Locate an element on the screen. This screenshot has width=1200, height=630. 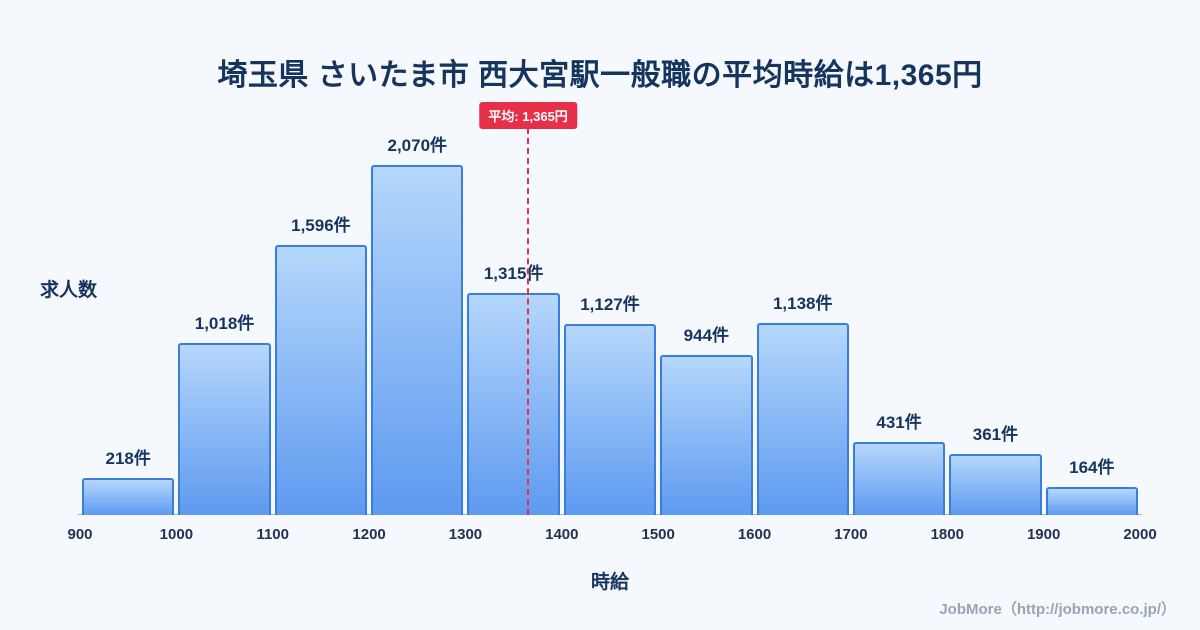
x-tick-label: 1500 is located at coordinates (658, 534).